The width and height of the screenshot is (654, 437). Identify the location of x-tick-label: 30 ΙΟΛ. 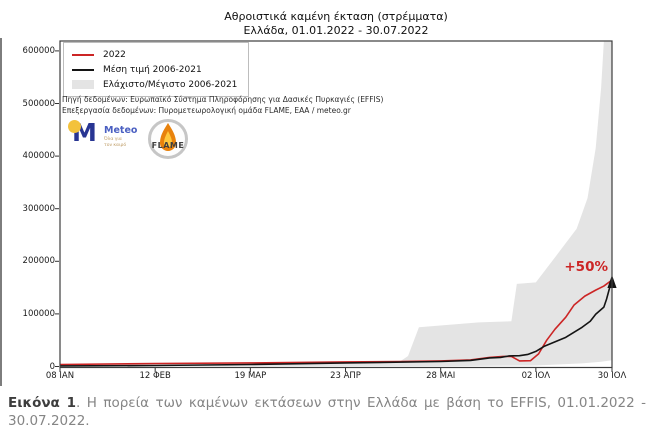
(612, 376).